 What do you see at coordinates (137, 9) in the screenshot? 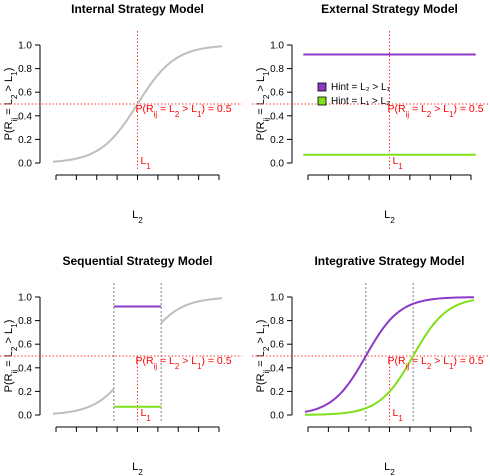
I see `chart-title: Internal Strategy Model` at bounding box center [137, 9].